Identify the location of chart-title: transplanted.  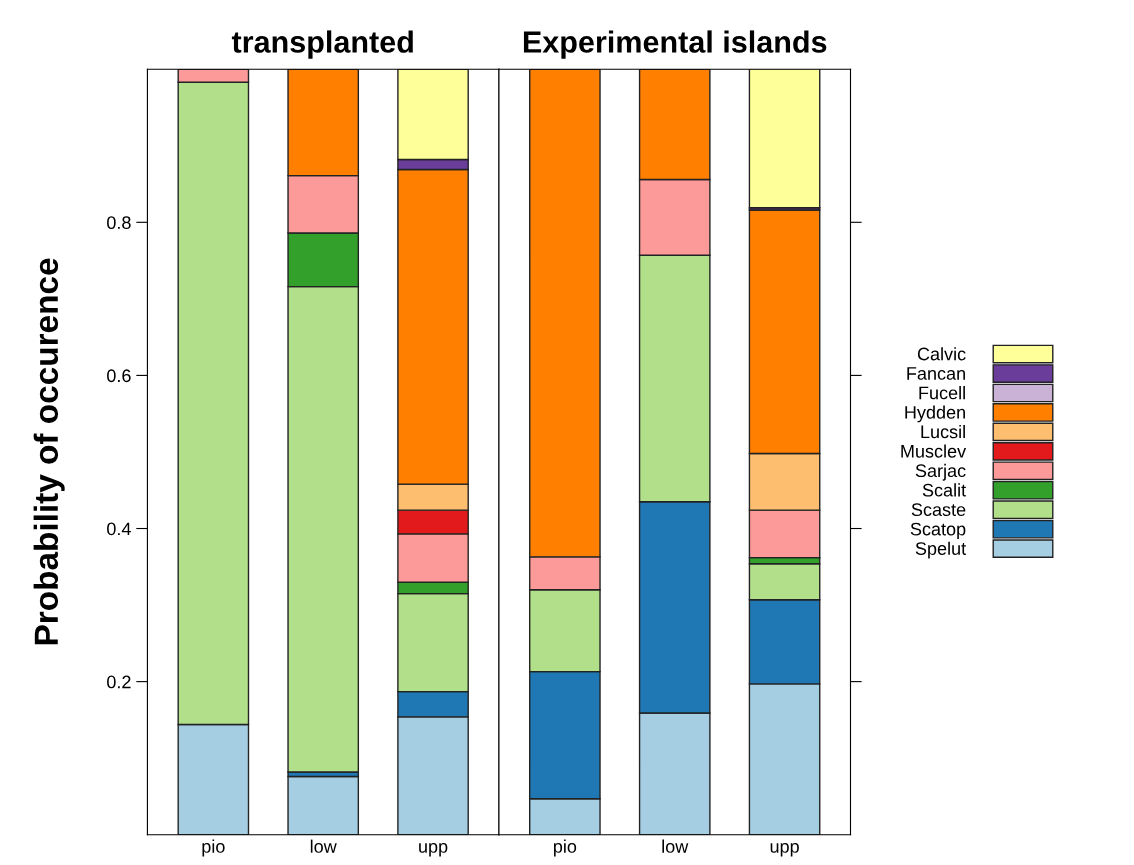
(322, 44).